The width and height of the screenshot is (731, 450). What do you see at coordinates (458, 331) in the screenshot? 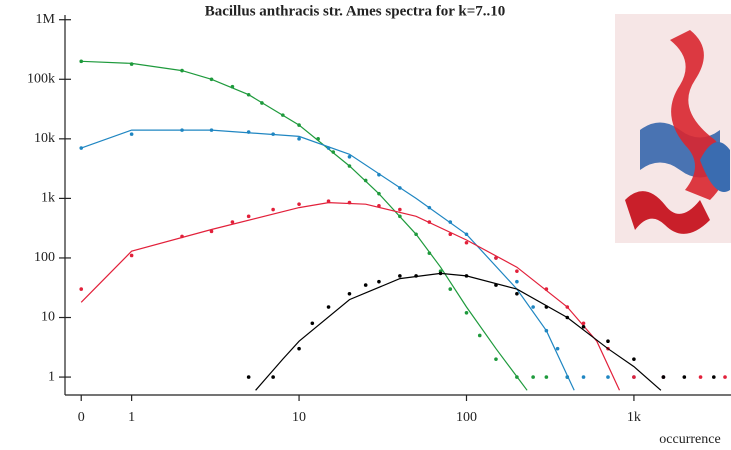
I see `fit-line` at bounding box center [458, 331].